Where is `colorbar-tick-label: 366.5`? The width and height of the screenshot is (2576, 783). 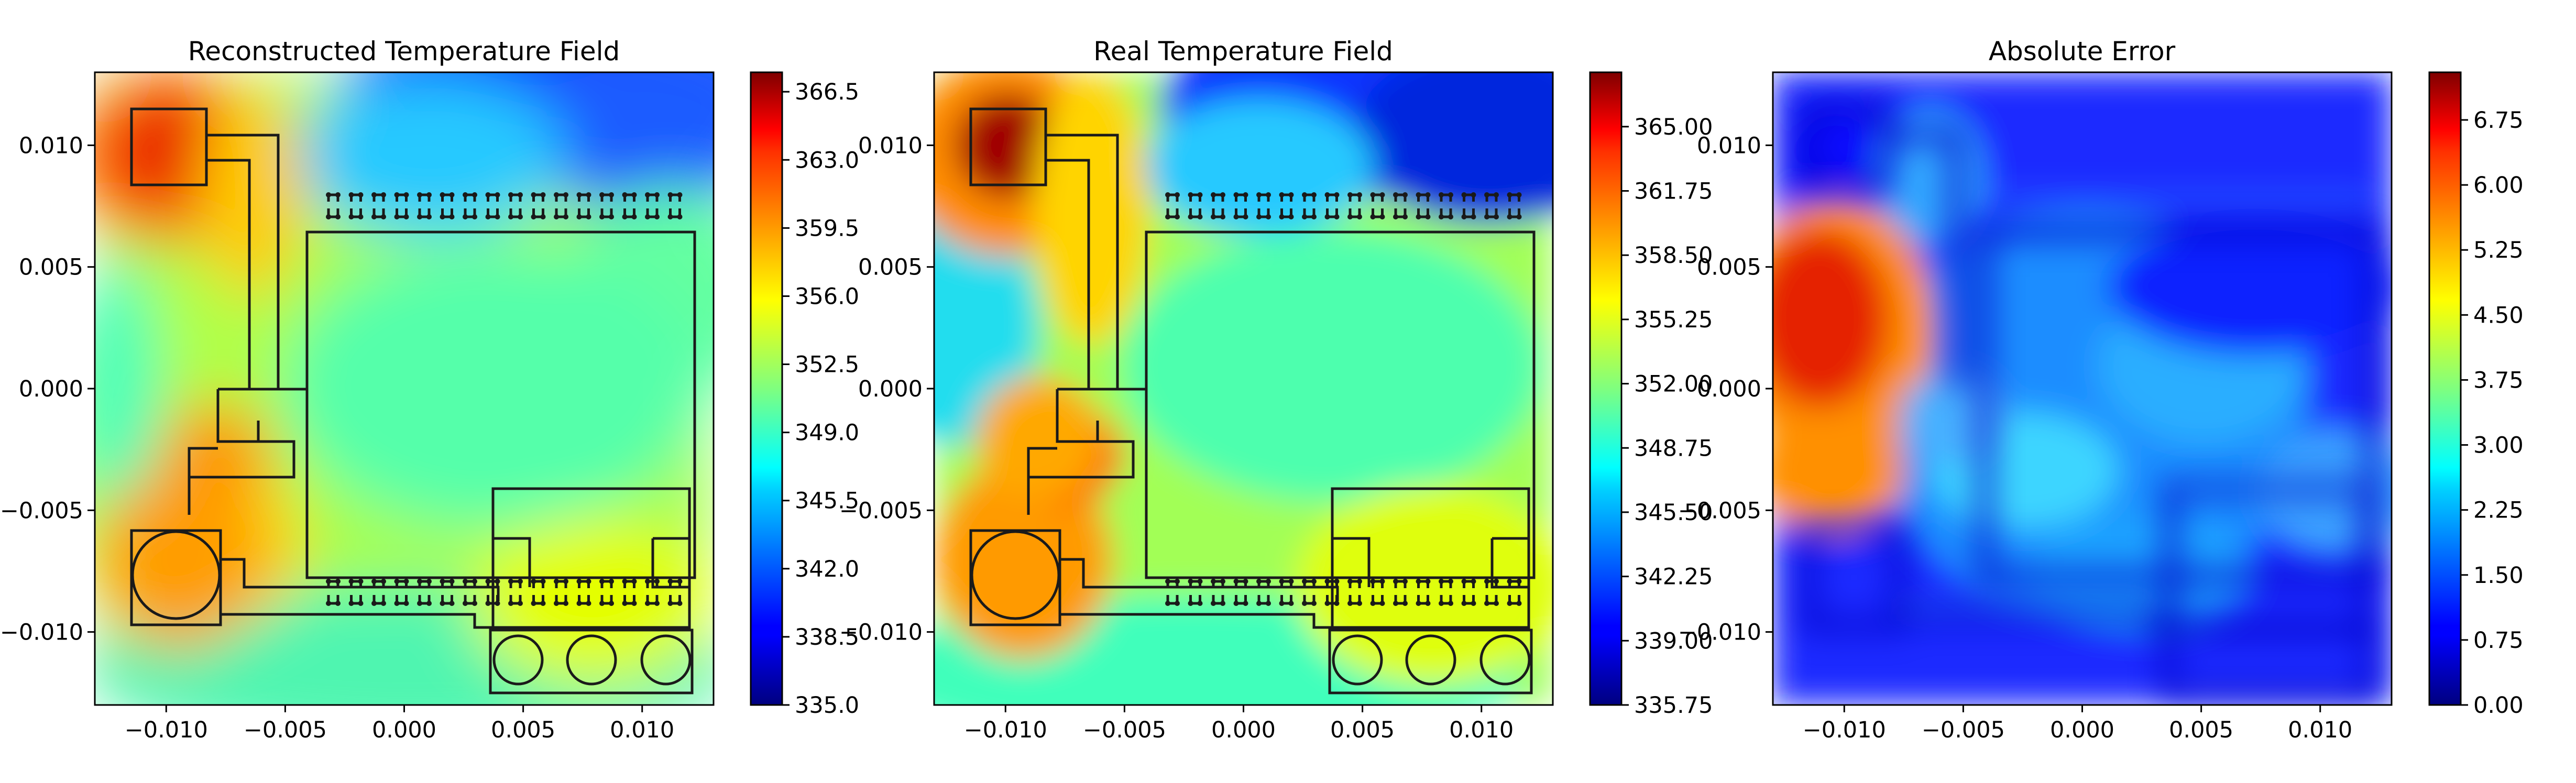
colorbar-tick-label: 366.5 is located at coordinates (827, 92).